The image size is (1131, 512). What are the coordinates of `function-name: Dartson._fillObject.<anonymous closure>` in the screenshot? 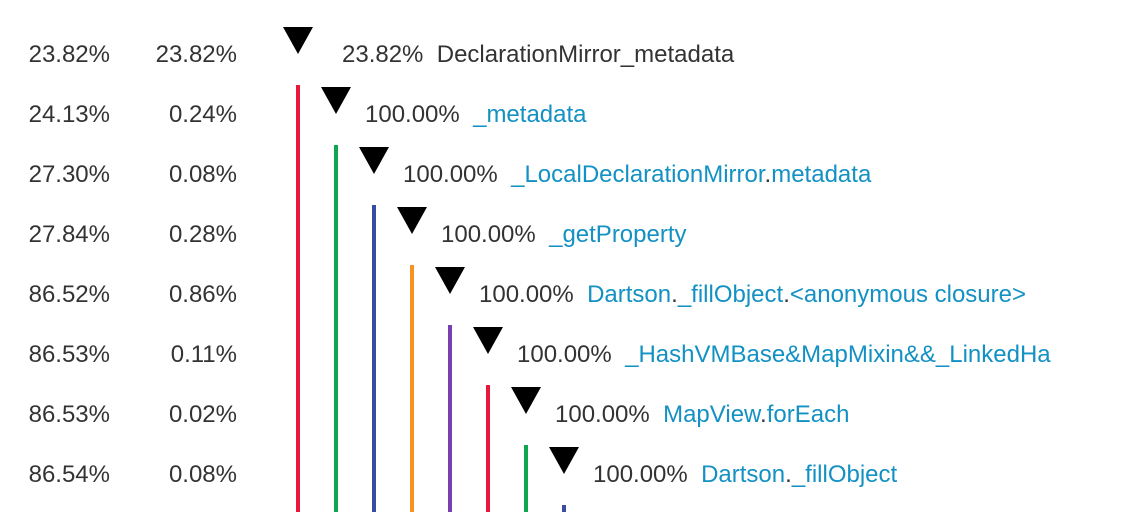 It's located at (806, 294).